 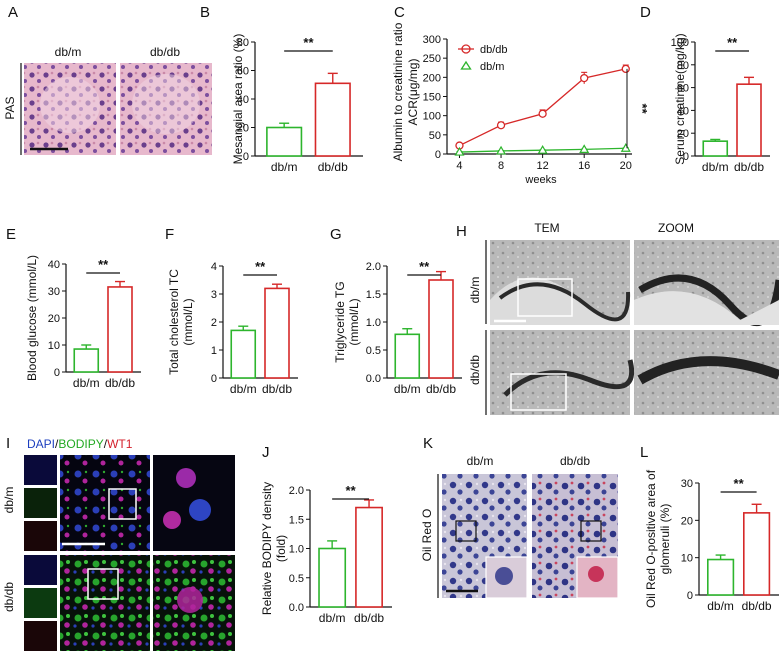 What do you see at coordinates (174, 322) in the screenshot?
I see `panel-f-ylabel: Total cholesterol TC` at bounding box center [174, 322].